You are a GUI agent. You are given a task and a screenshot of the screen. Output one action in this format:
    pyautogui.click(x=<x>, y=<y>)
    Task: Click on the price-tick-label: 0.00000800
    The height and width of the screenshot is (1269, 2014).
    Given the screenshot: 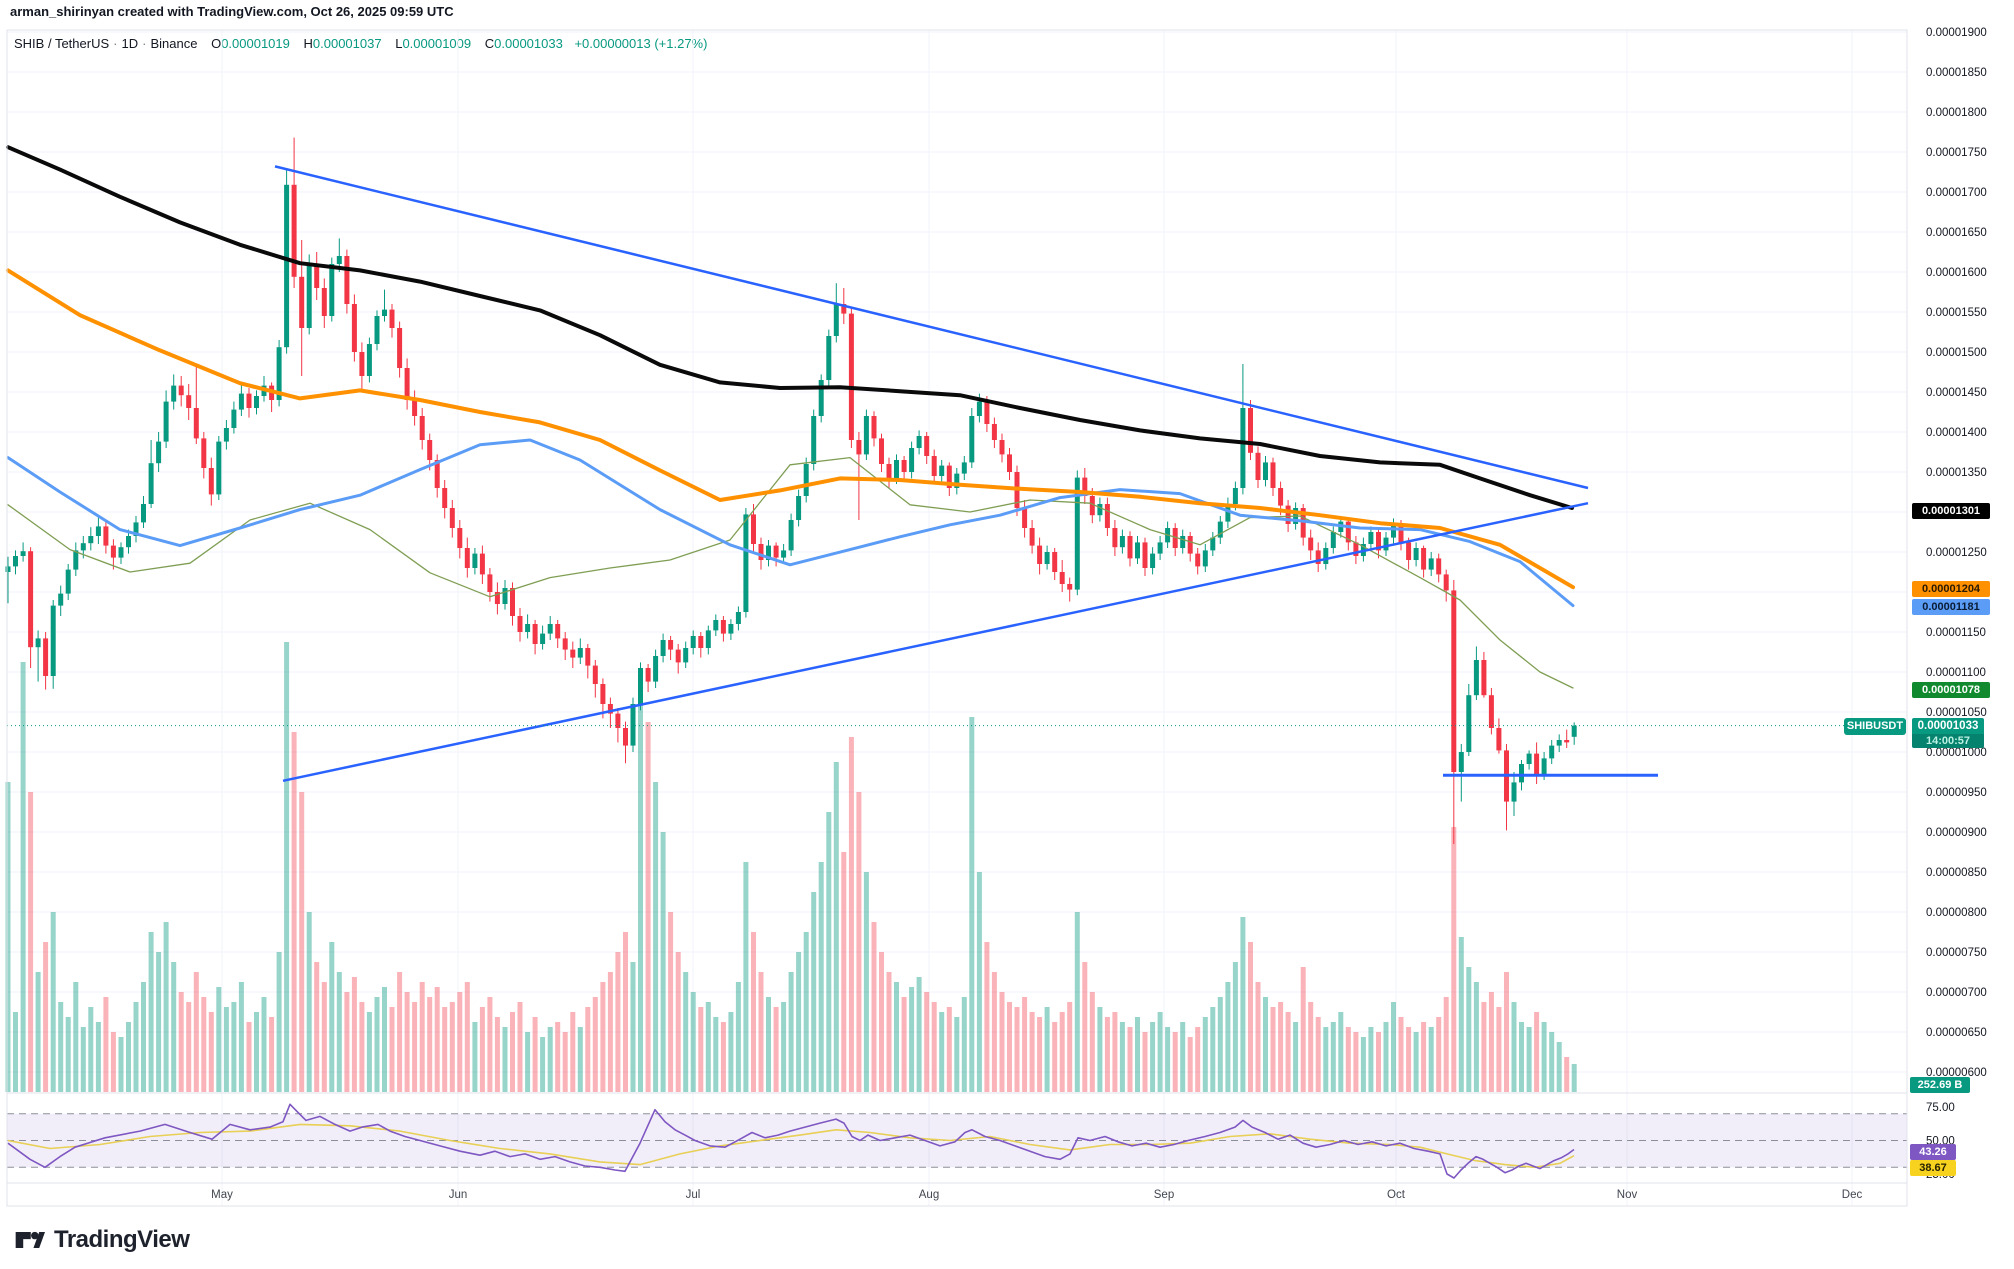 What is the action you would take?
    pyautogui.click(x=1956, y=913)
    